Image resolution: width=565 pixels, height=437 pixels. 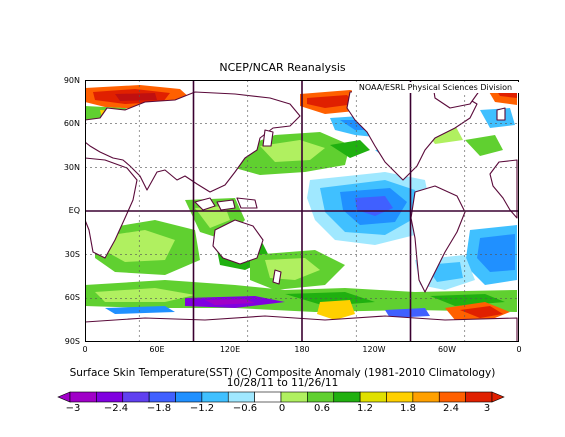 What do you see at coordinates (503, 189) in the screenshot?
I see `africa-west` at bounding box center [503, 189].